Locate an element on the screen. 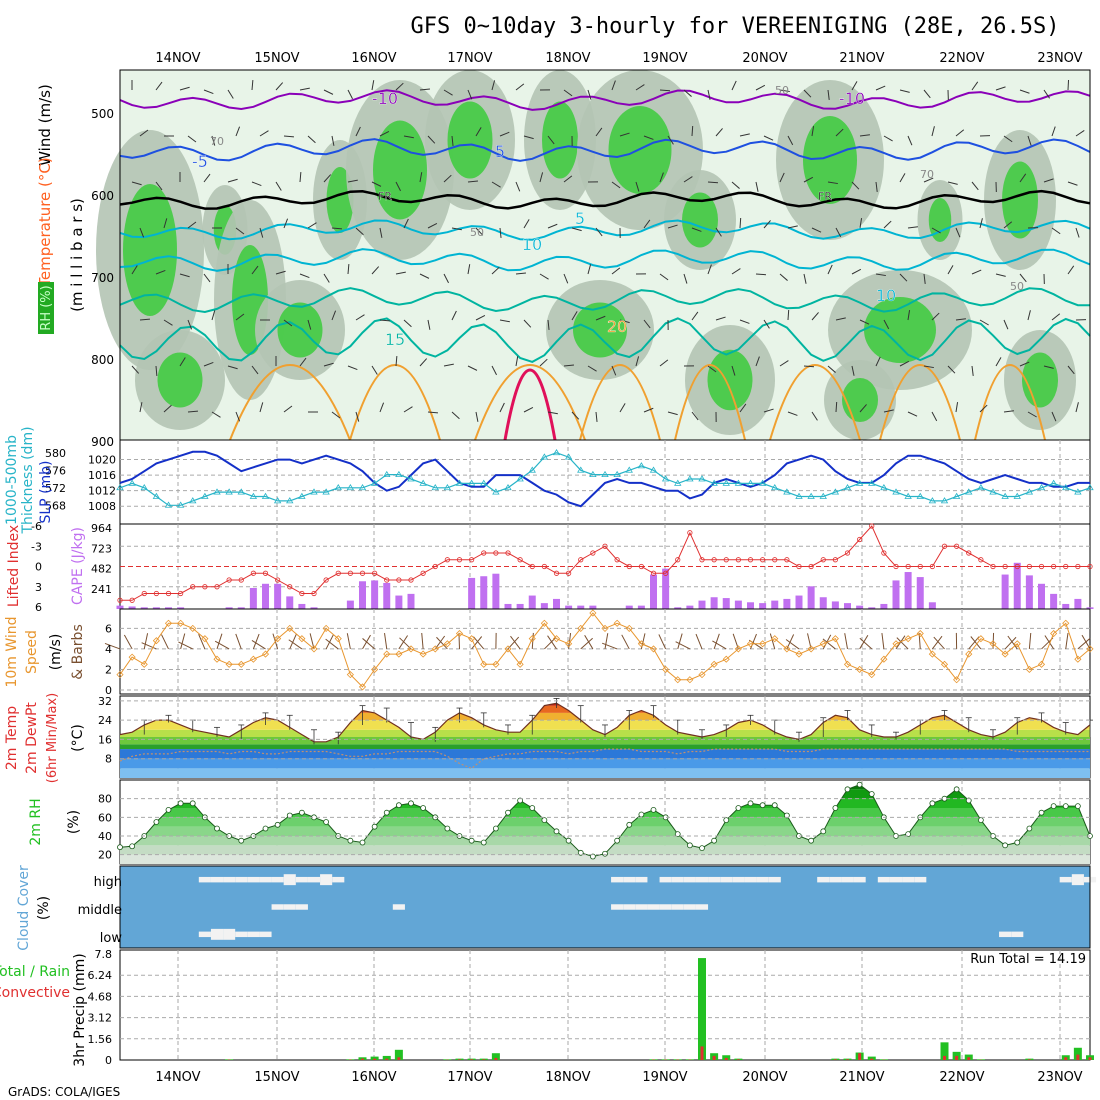 This screenshot has width=1100, height=1100. contour-10b is located at coordinates (605, 300).